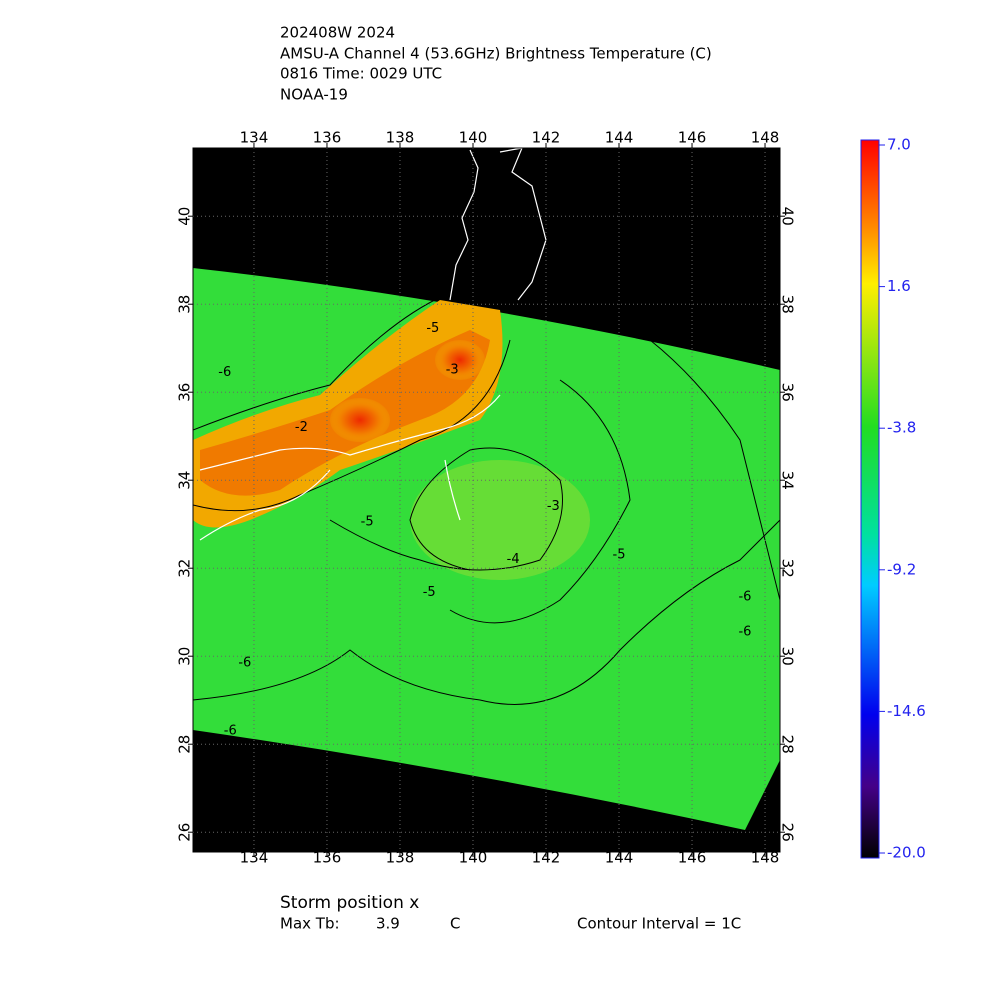  What do you see at coordinates (899, 145) in the screenshot?
I see `colorbar-label: 7.0` at bounding box center [899, 145].